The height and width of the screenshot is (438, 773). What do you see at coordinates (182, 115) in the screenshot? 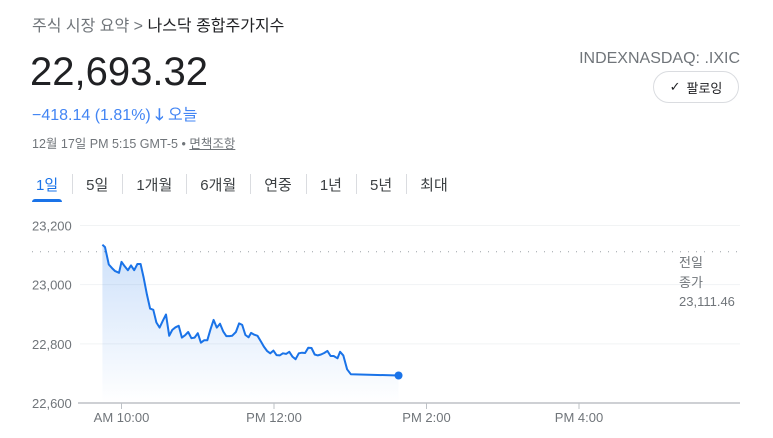
I see `change-period: 오늘` at bounding box center [182, 115].